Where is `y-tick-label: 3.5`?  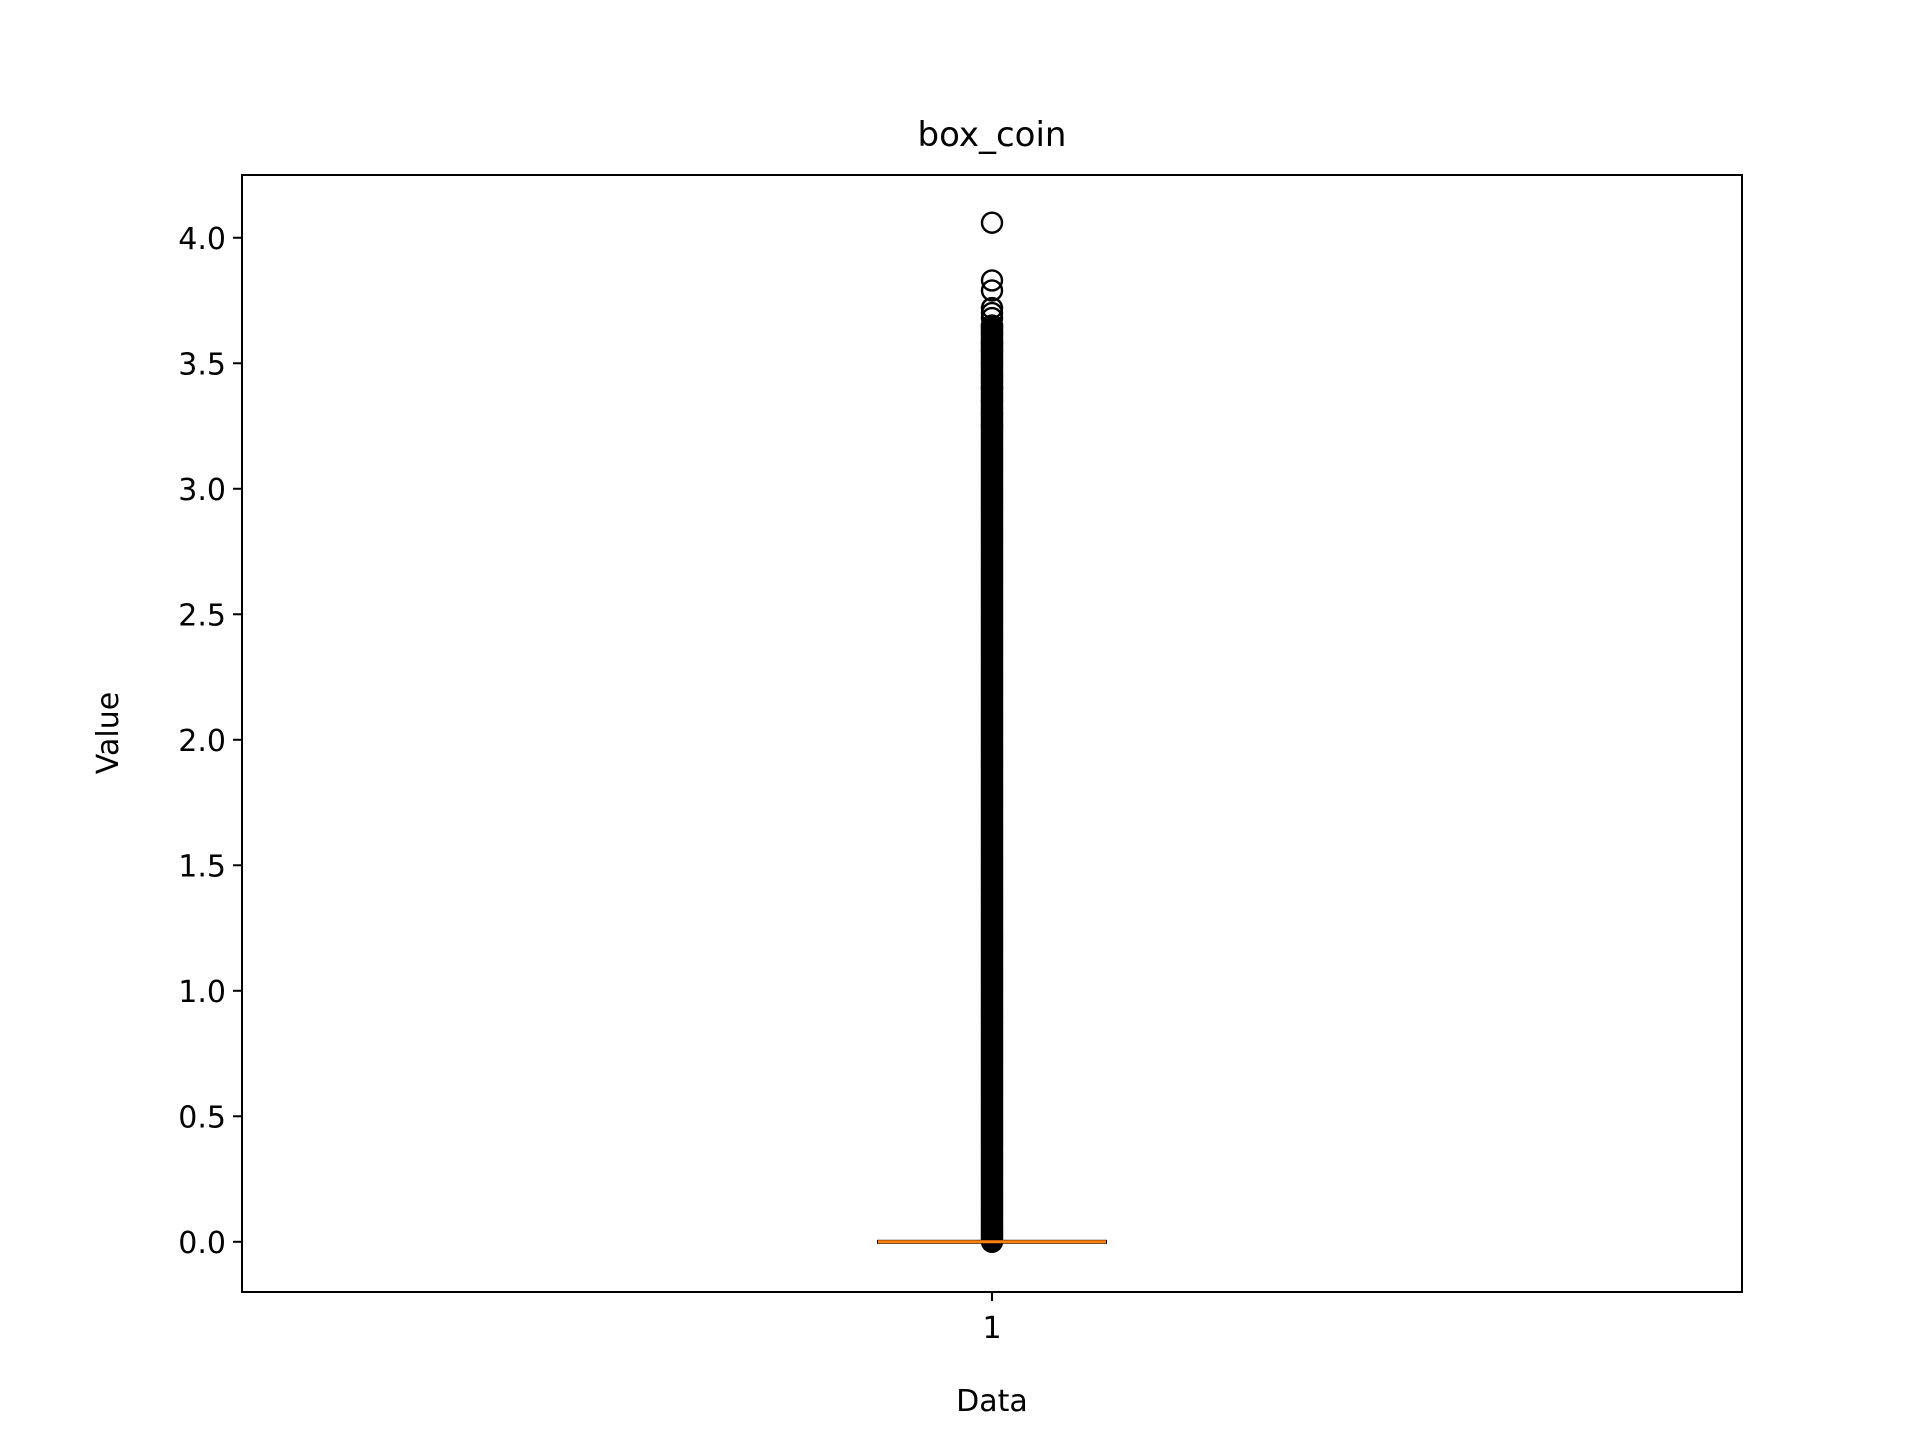 y-tick-label: 3.5 is located at coordinates (202, 364).